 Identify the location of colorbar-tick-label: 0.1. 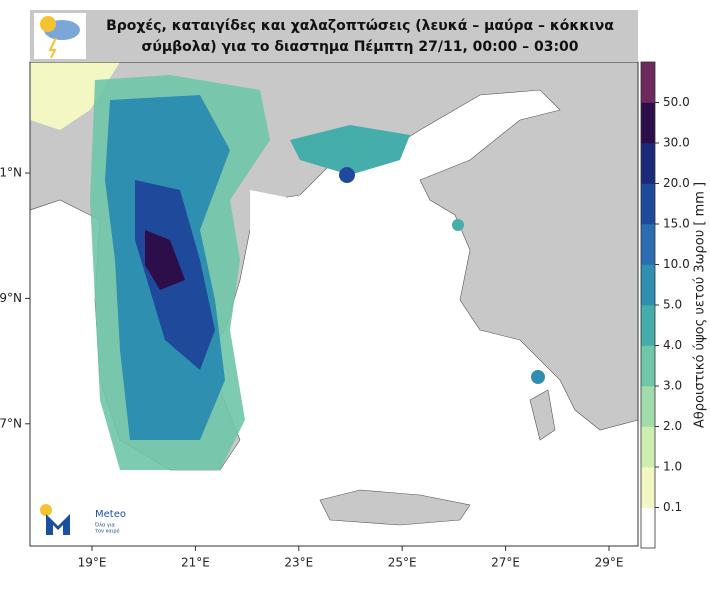
(672, 507).